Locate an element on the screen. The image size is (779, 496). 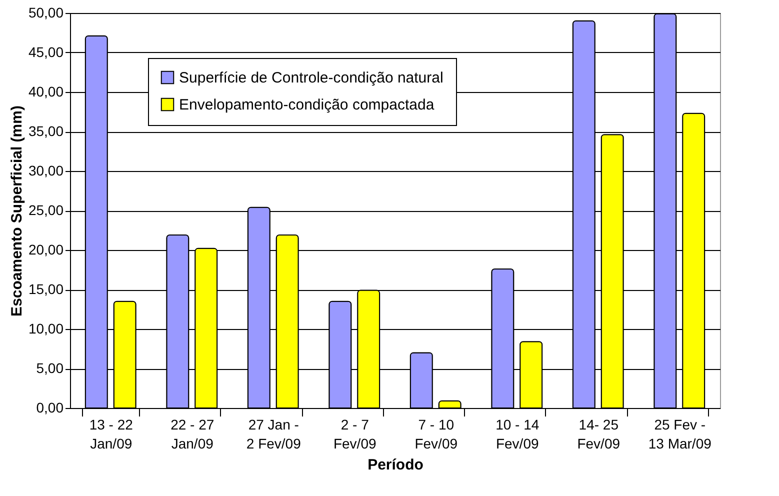
x-tick-label: 13 - 22 Jan/09 is located at coordinates (111, 434).